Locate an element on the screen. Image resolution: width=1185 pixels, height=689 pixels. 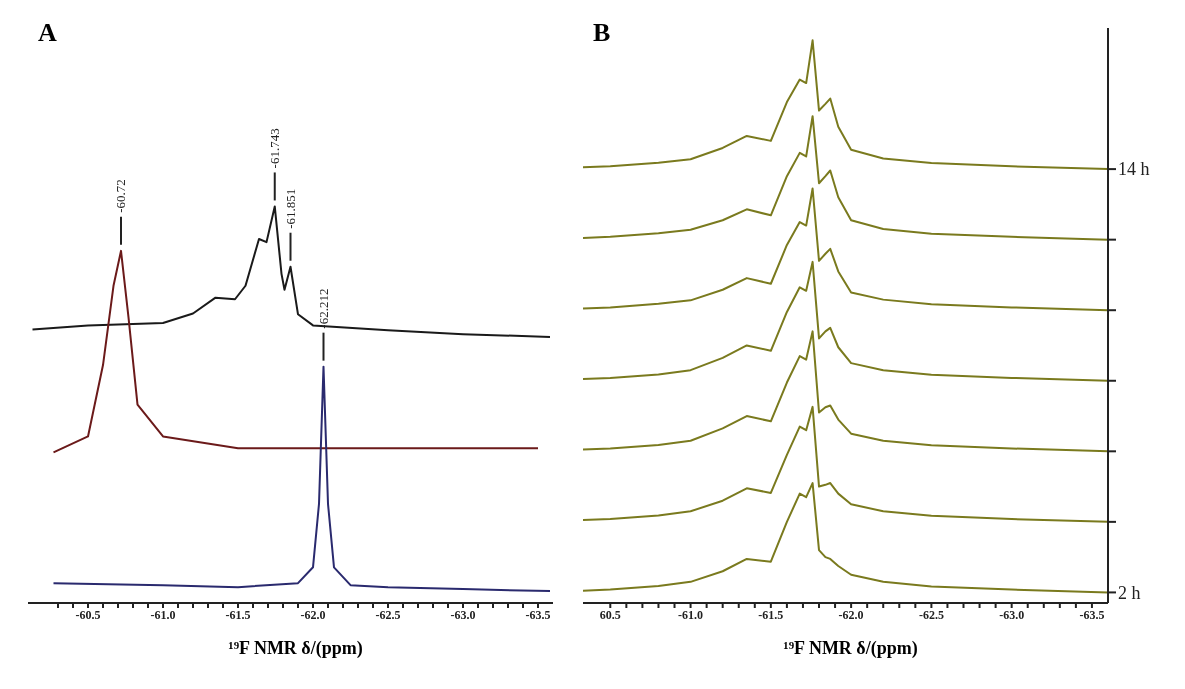
annotation: -61.851 is located at coordinates (290, 208).